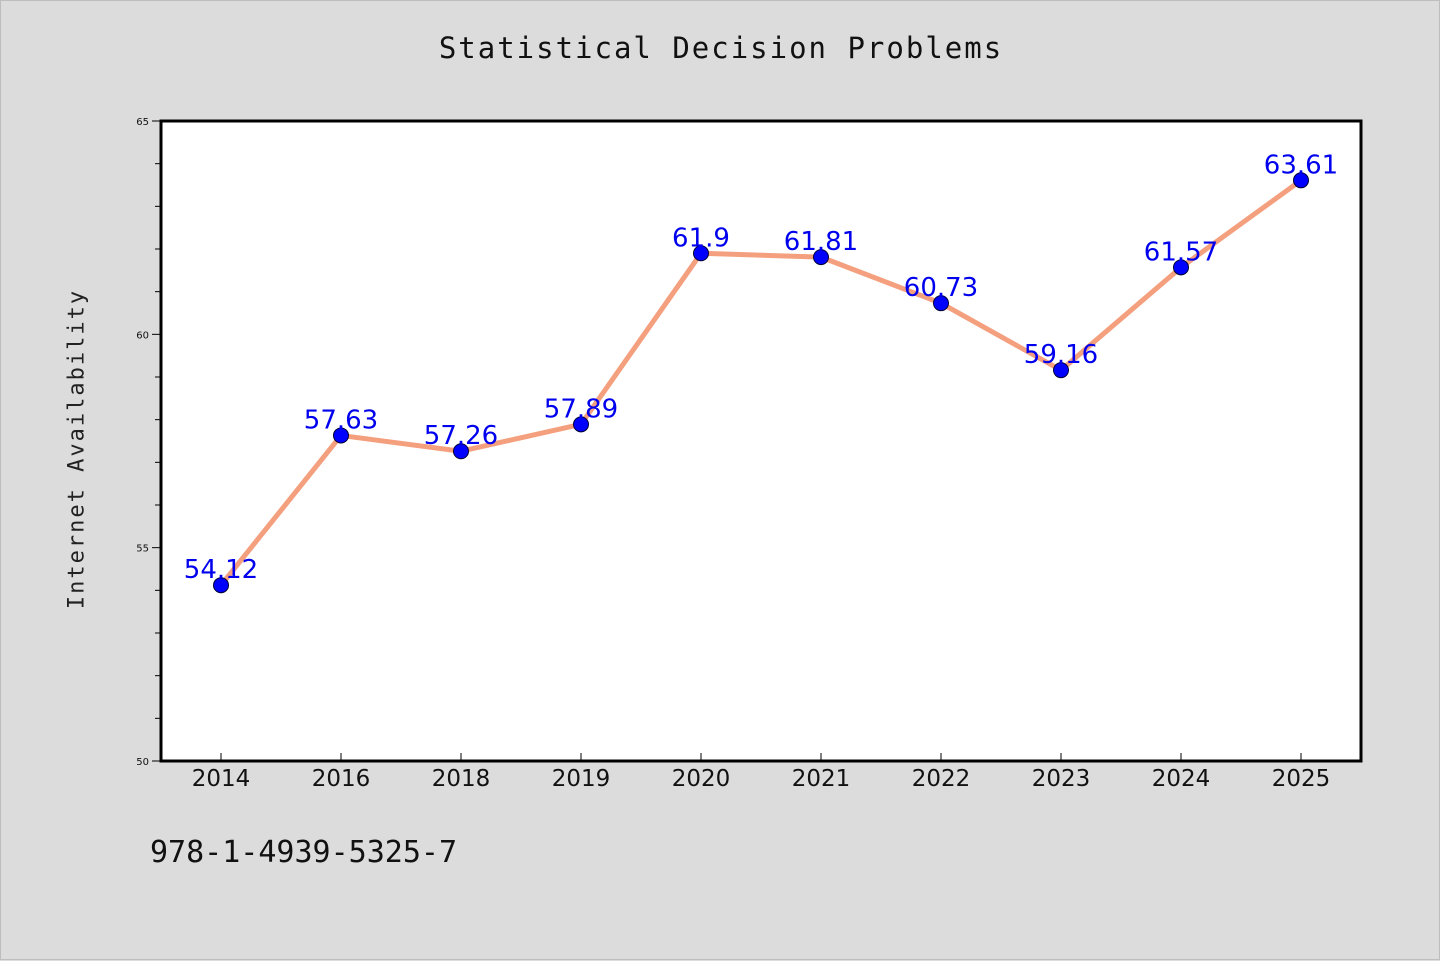  I want to click on data-label: 61.57, so click(1181, 252).